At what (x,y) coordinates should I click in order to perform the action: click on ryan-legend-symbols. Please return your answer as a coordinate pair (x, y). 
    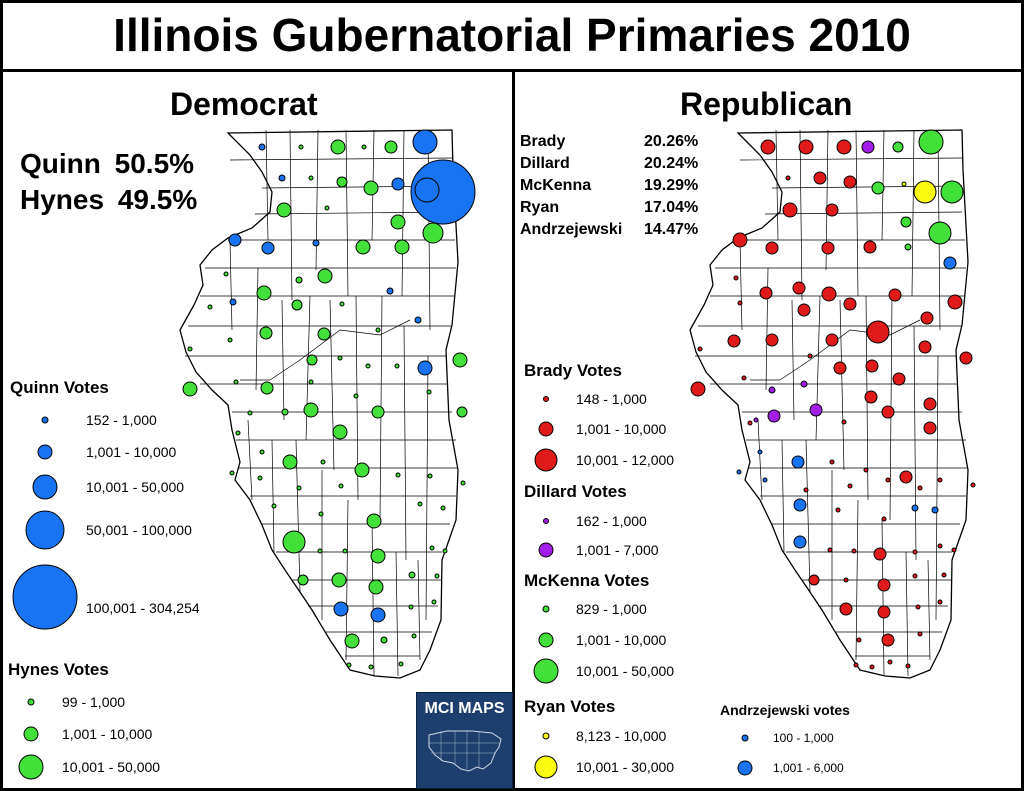
    Looking at the image, I should click on (546, 755).